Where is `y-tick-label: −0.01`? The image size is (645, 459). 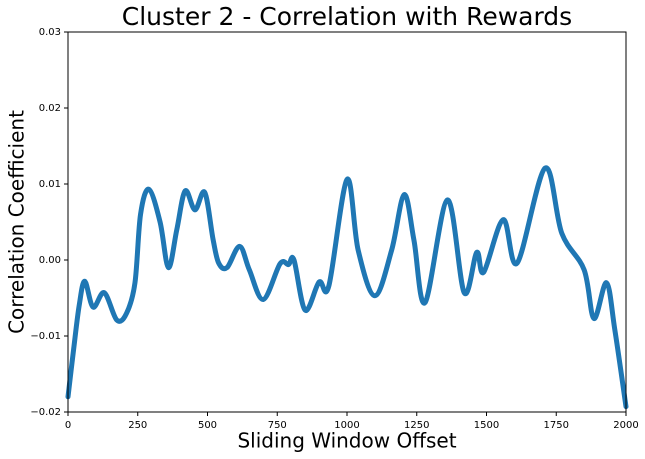
y-tick-label: −0.01 is located at coordinates (45, 336).